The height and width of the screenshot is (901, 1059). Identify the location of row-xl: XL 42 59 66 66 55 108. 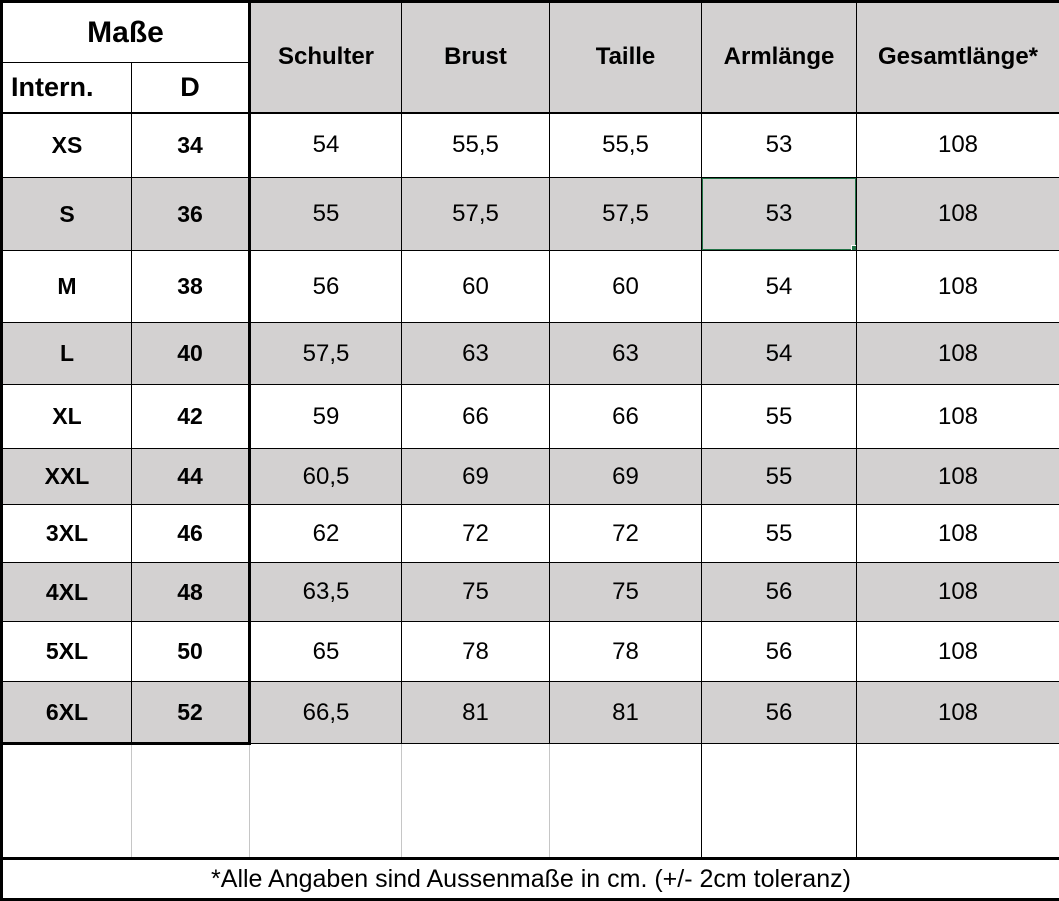
(530, 417).